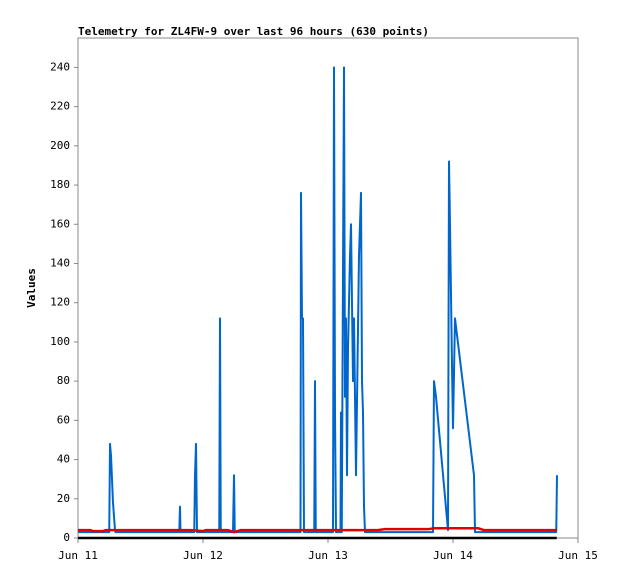 The height and width of the screenshot is (579, 618). What do you see at coordinates (317, 530) in the screenshot?
I see `series-line` at bounding box center [317, 530].